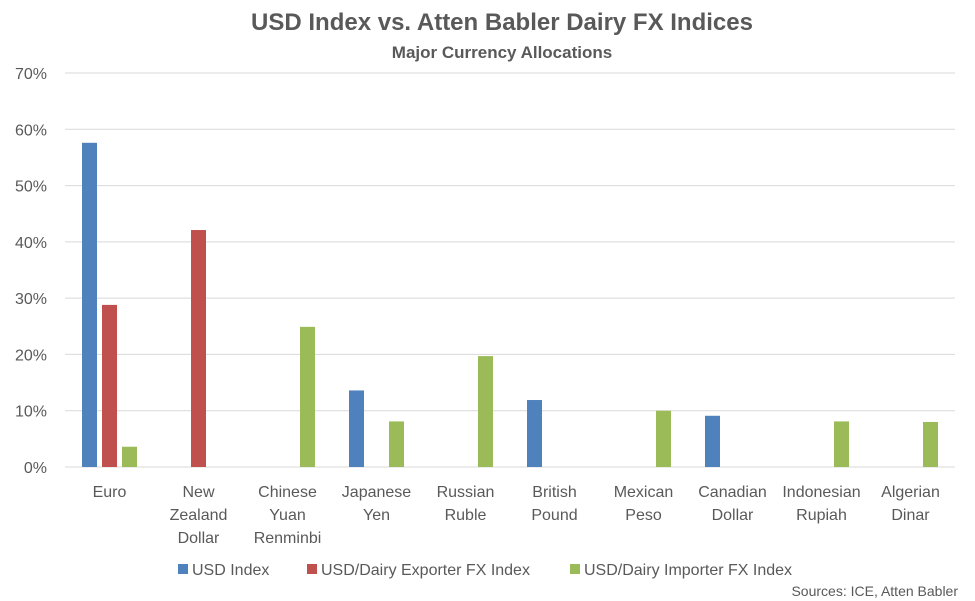 This screenshot has width=975, height=601. I want to click on y-tick-label: 40%, so click(31, 243).